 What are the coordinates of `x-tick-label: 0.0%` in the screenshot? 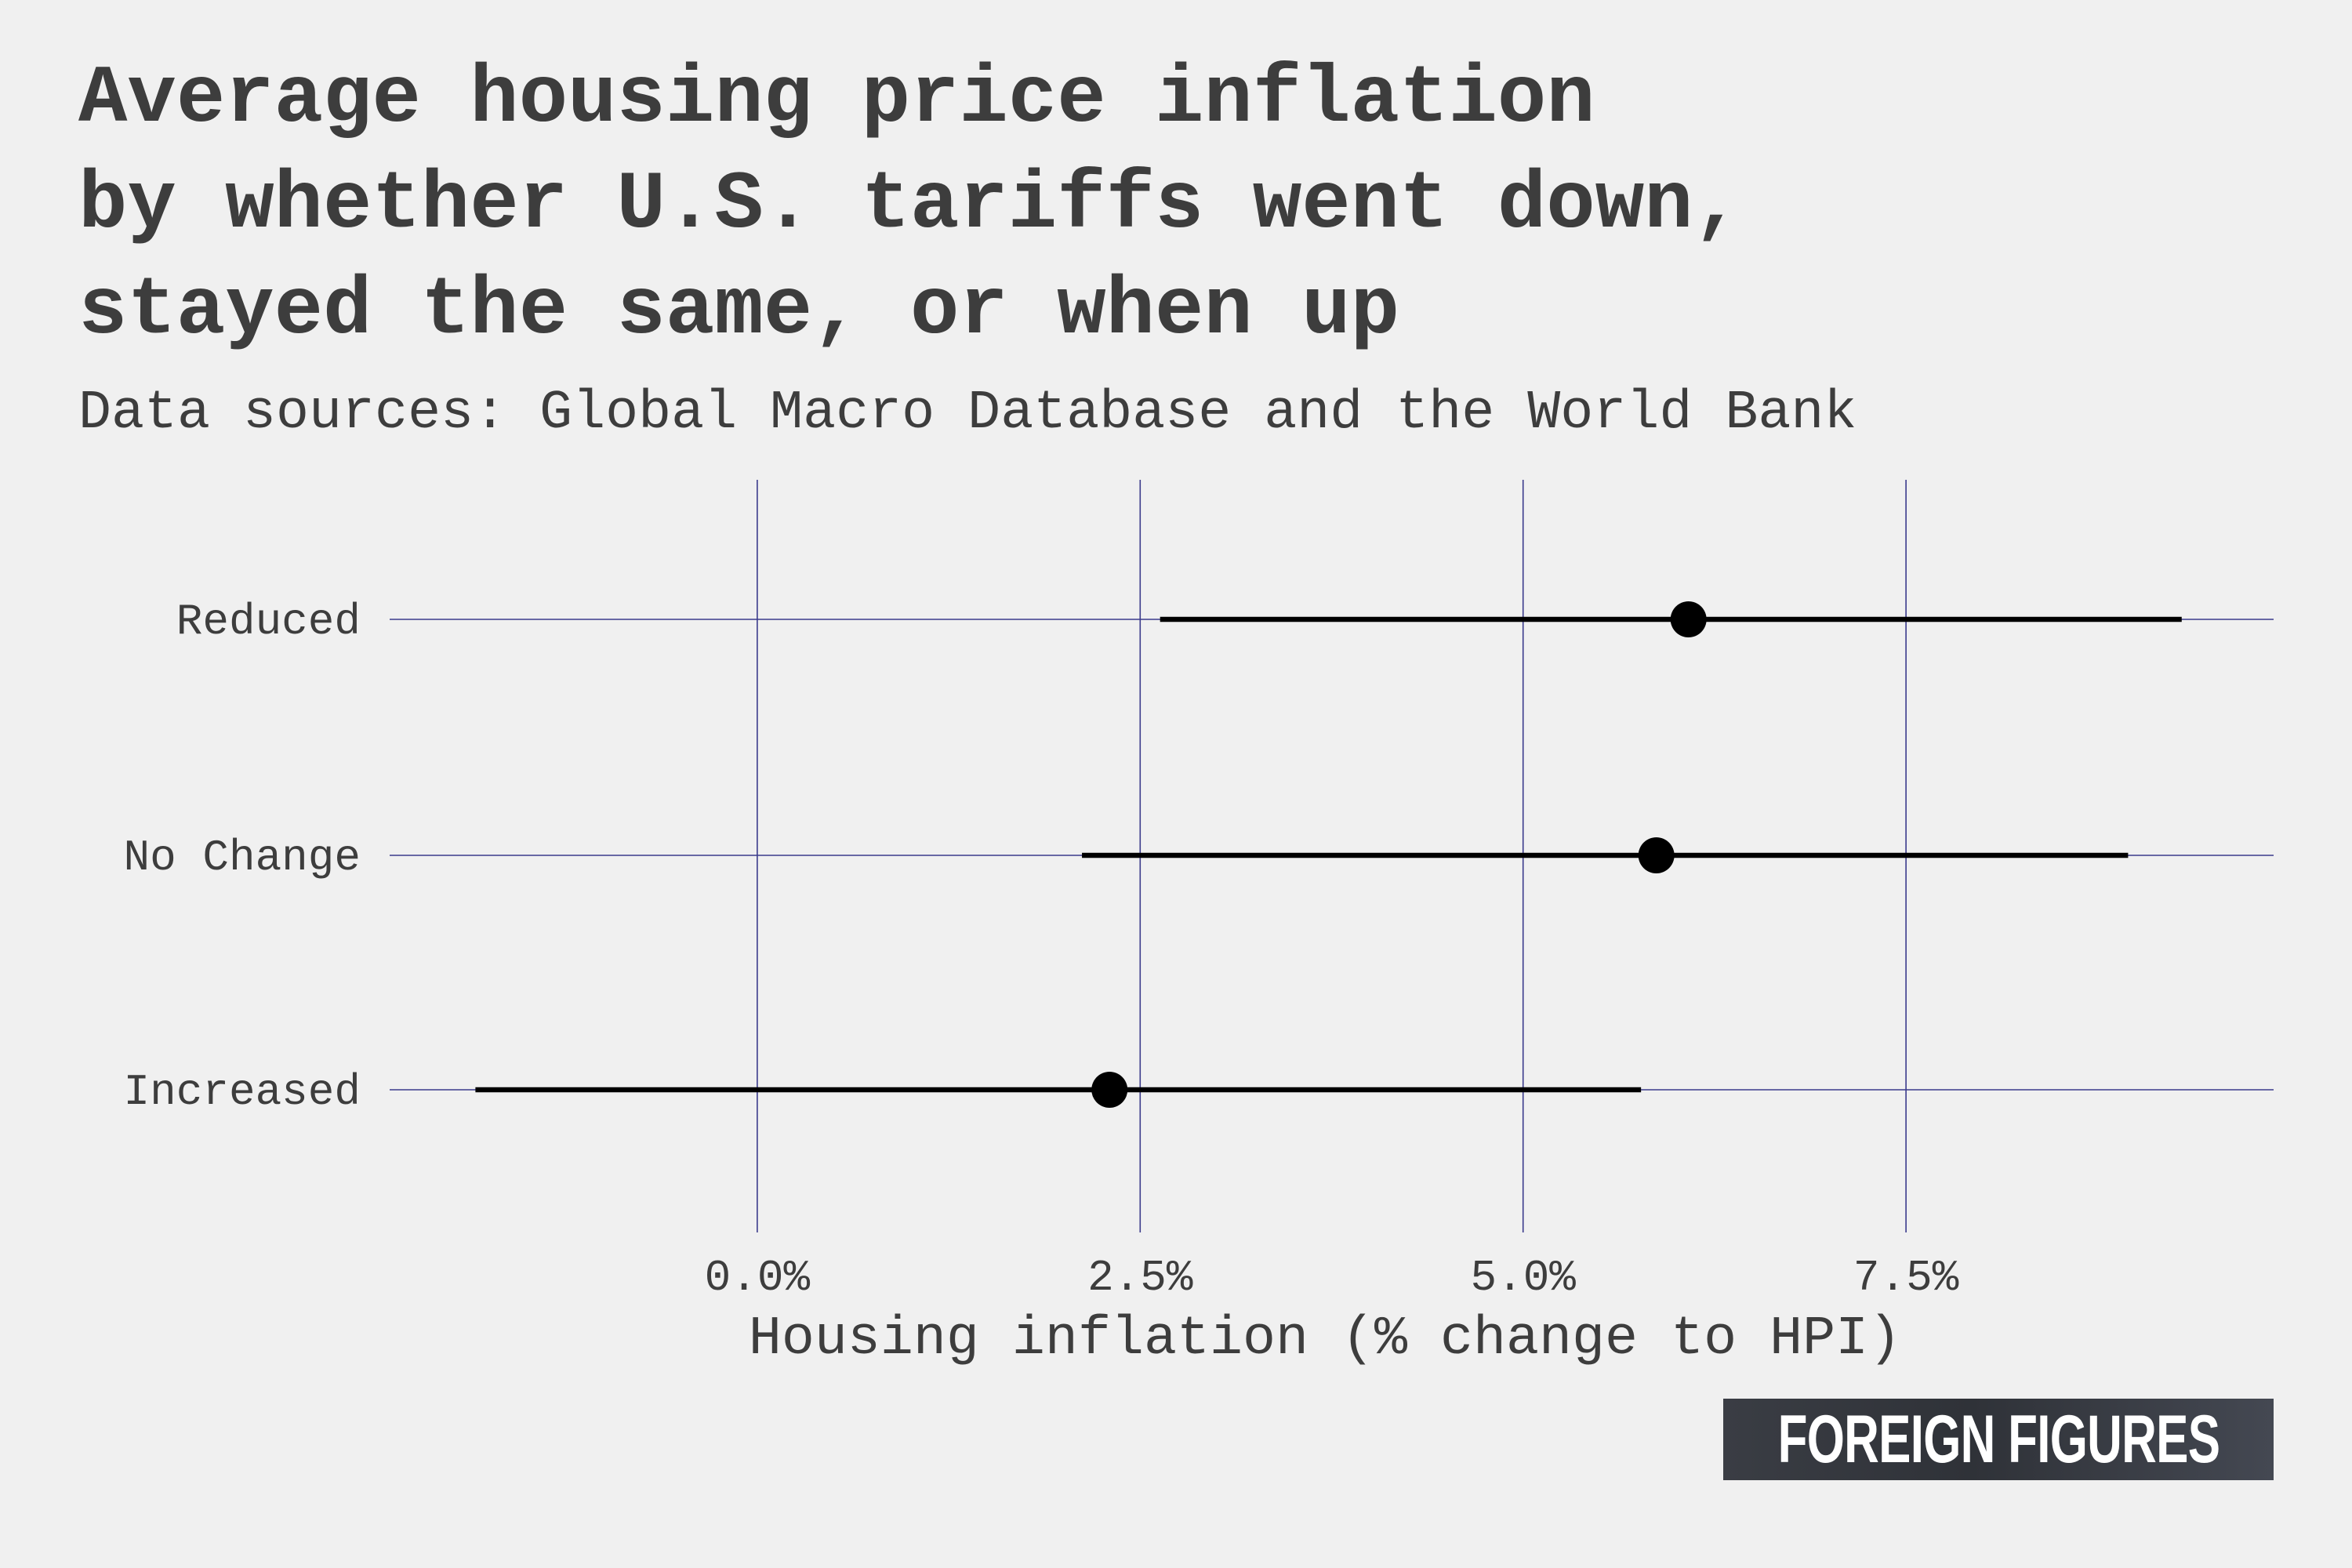 It's located at (758, 1278).